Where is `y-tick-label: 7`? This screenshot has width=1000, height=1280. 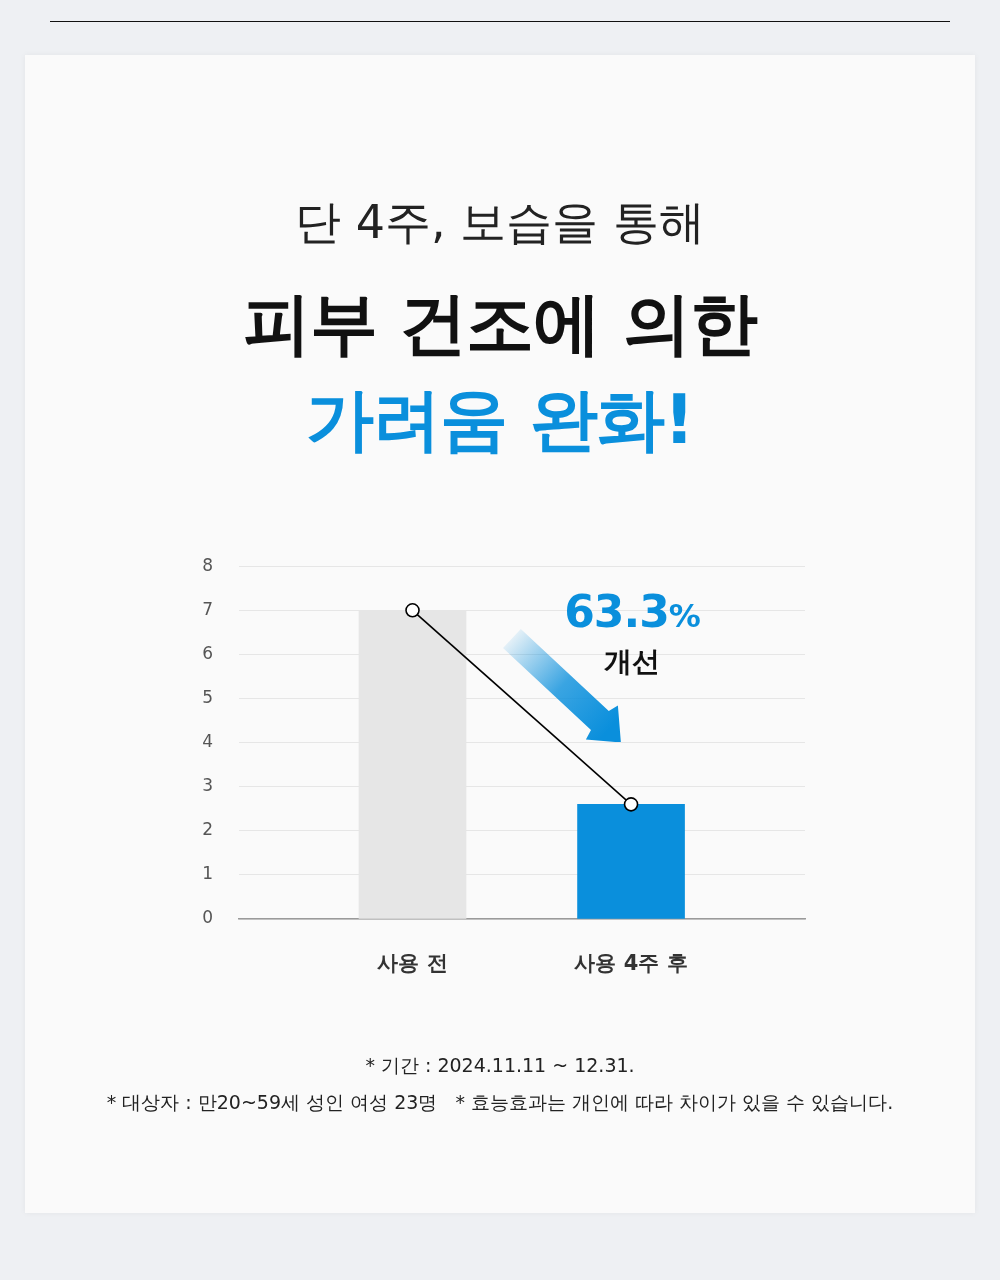
y-tick-label: 7 is located at coordinates (207, 608).